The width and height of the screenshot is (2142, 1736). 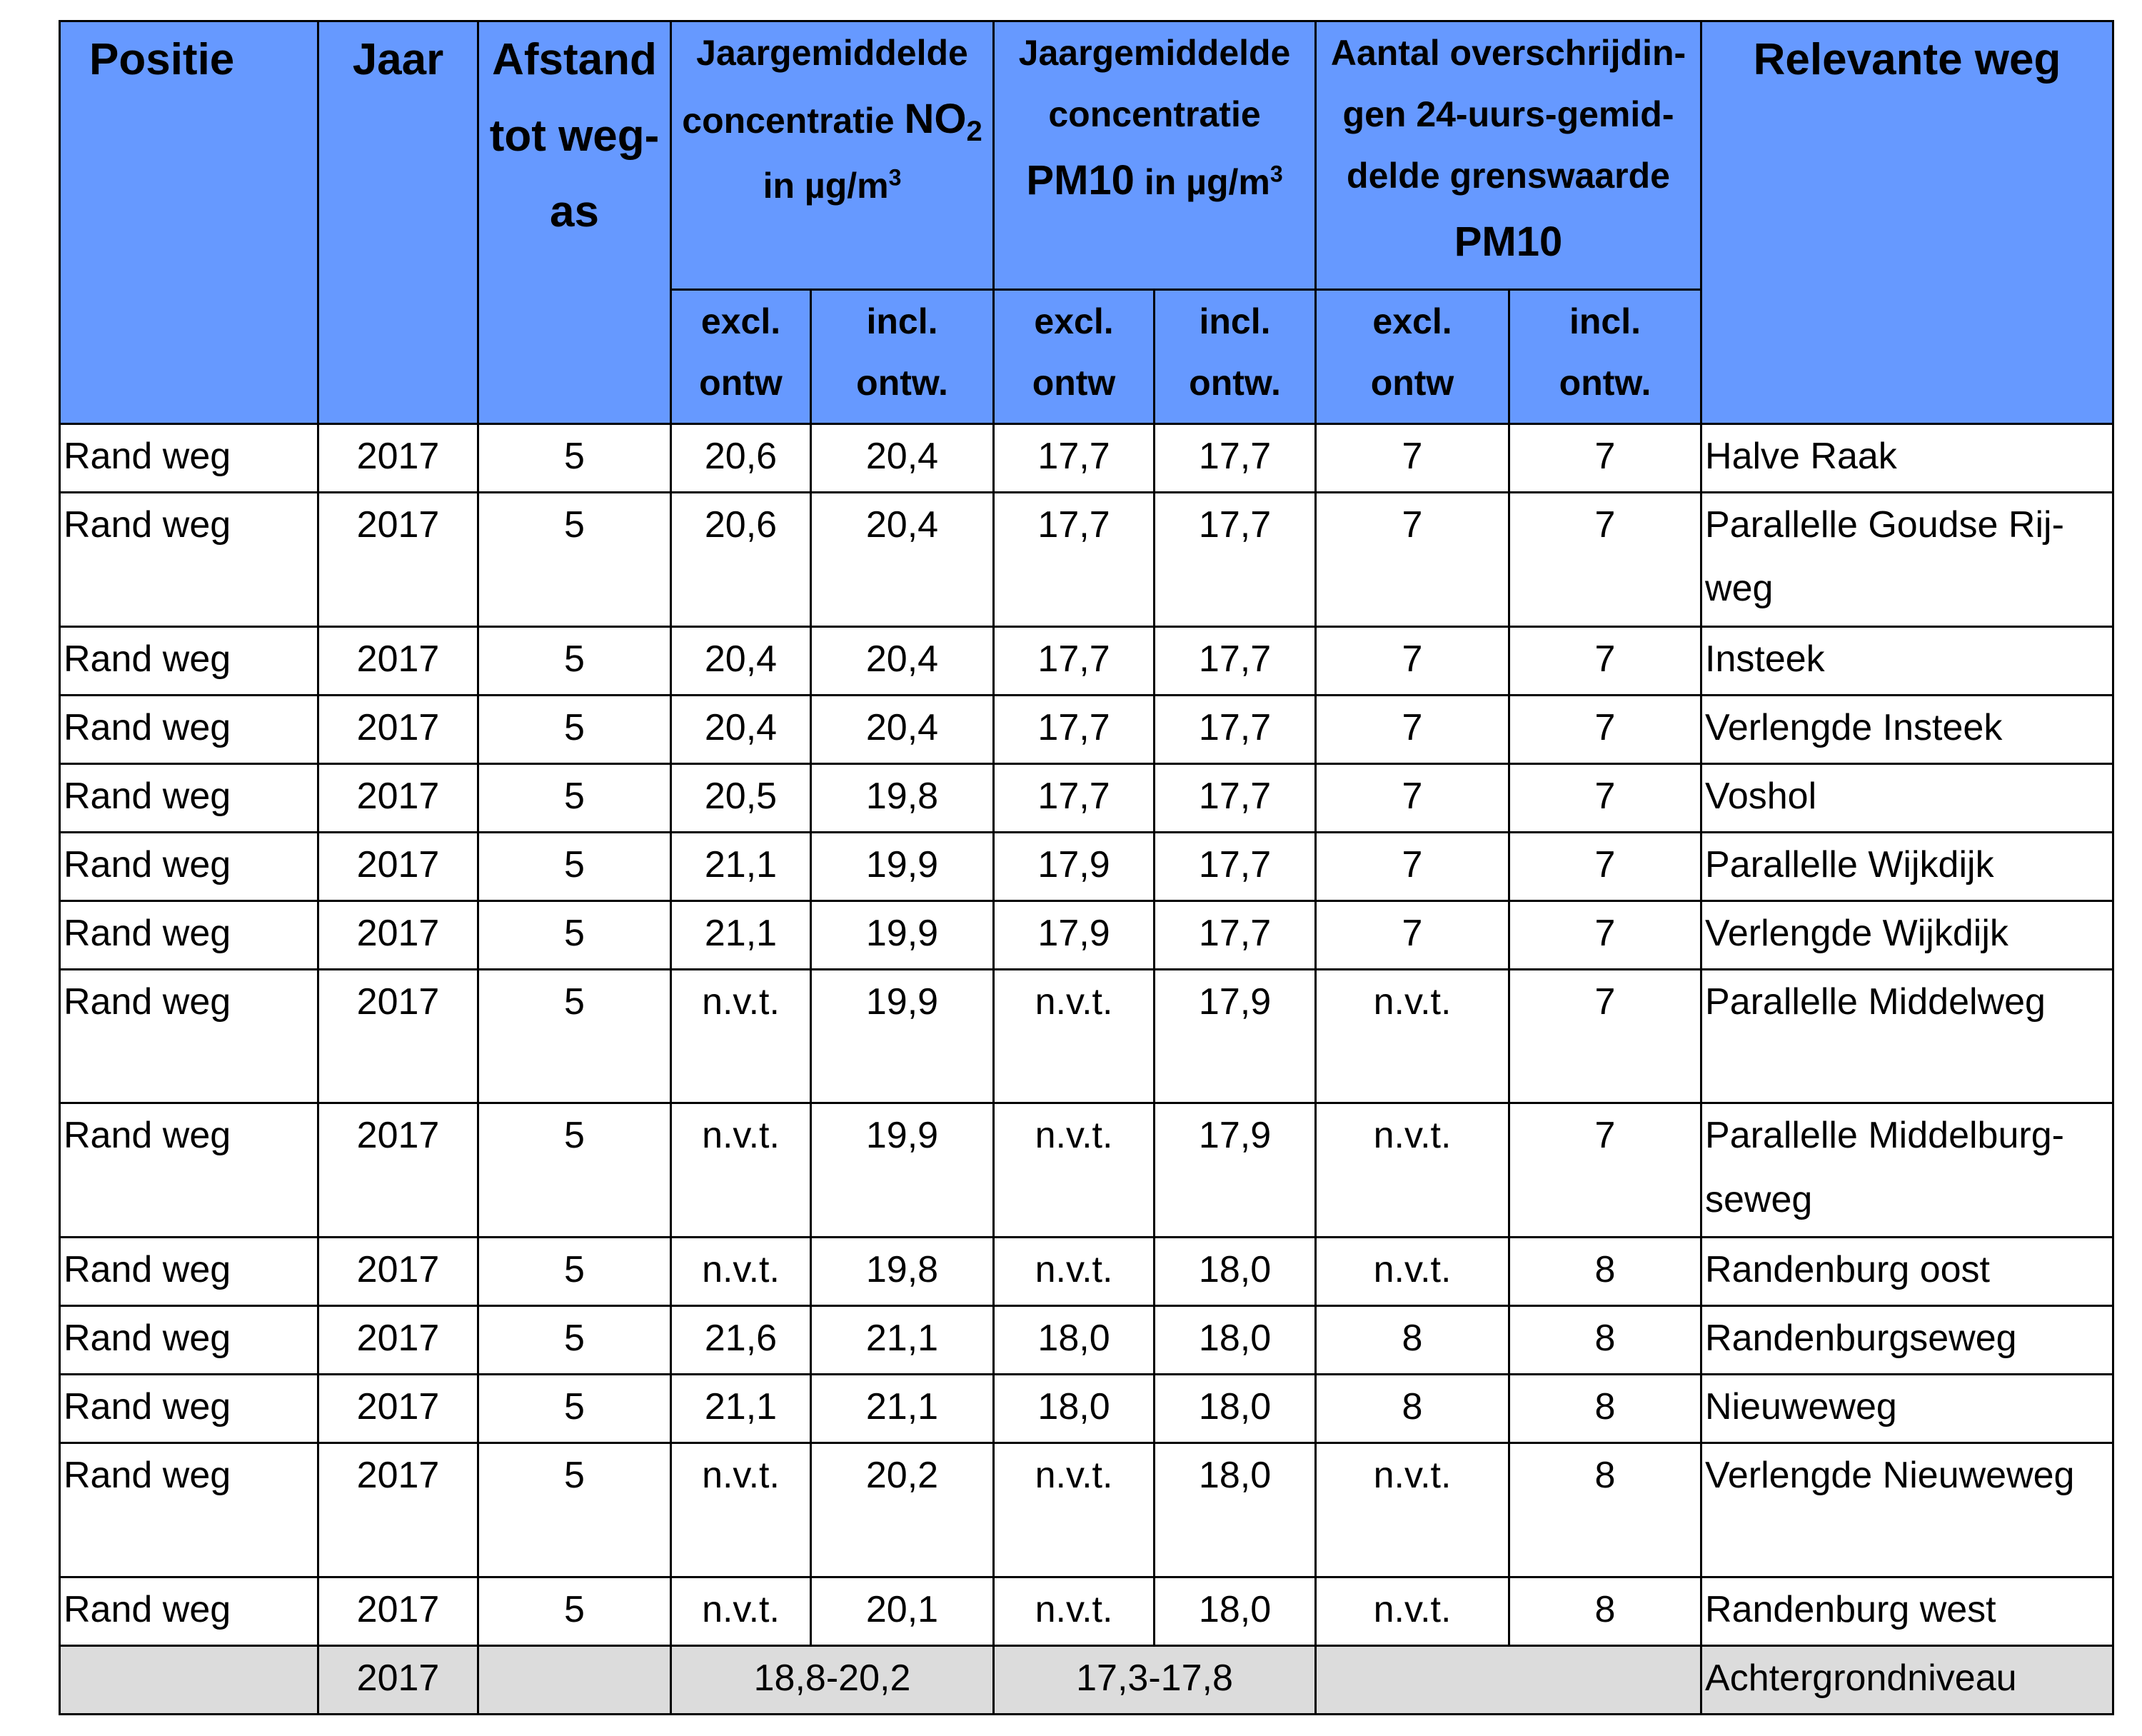 I want to click on header-pm10-incl: incl. ontw., so click(x=1235, y=357).